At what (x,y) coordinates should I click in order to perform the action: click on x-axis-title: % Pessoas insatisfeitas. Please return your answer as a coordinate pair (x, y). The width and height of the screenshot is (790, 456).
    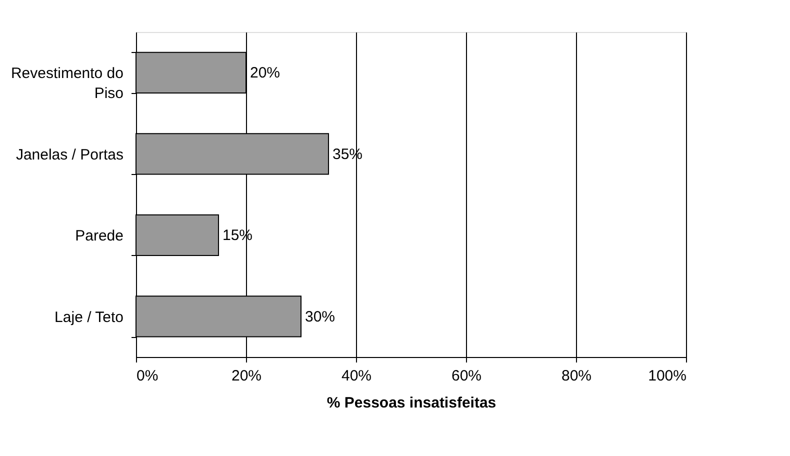
    Looking at the image, I should click on (411, 403).